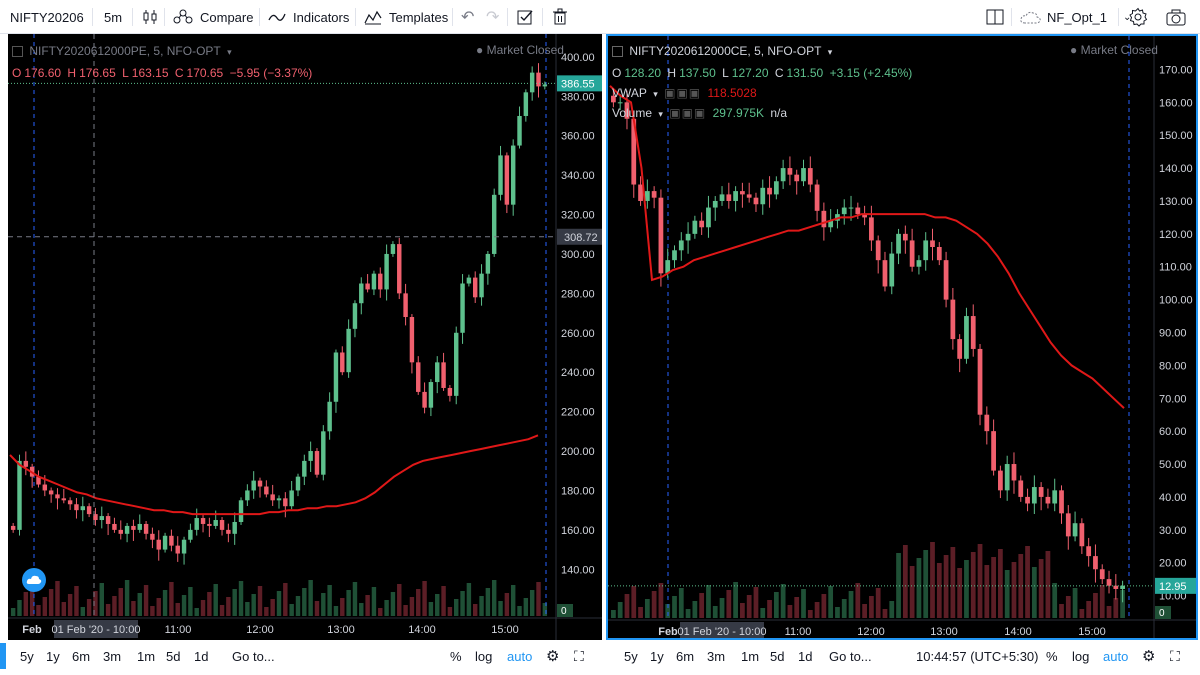 The height and width of the screenshot is (675, 1200). I want to click on indicators-button: Indicators, so click(308, 17).